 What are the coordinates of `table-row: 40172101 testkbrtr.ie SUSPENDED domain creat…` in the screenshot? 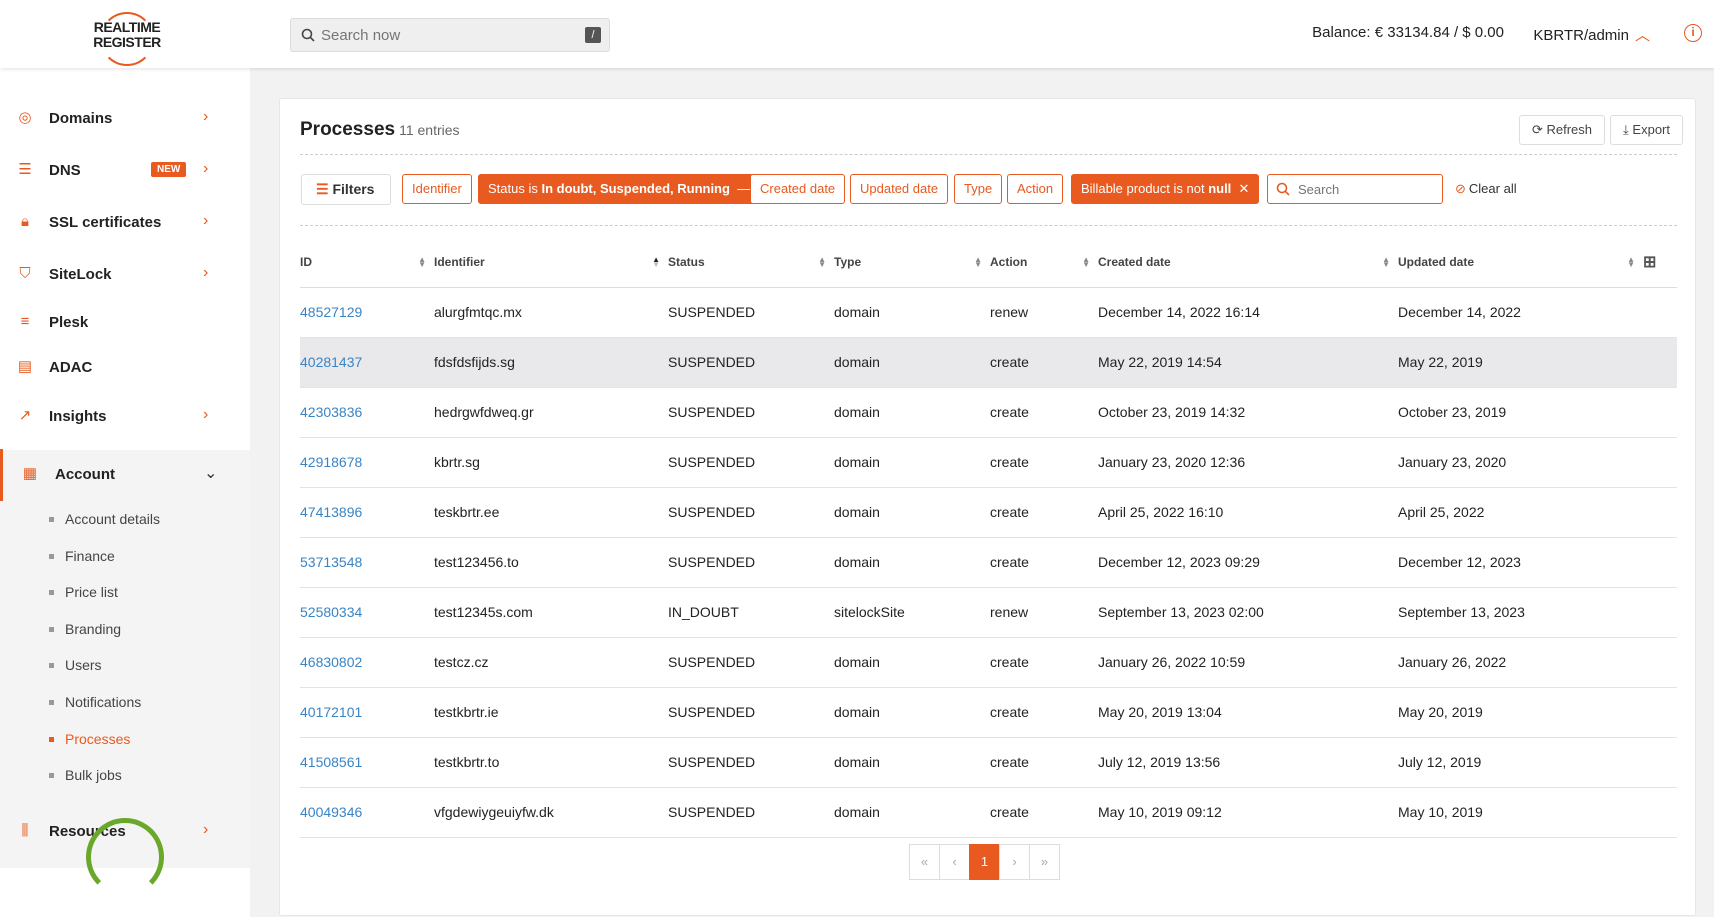 It's located at (988, 712).